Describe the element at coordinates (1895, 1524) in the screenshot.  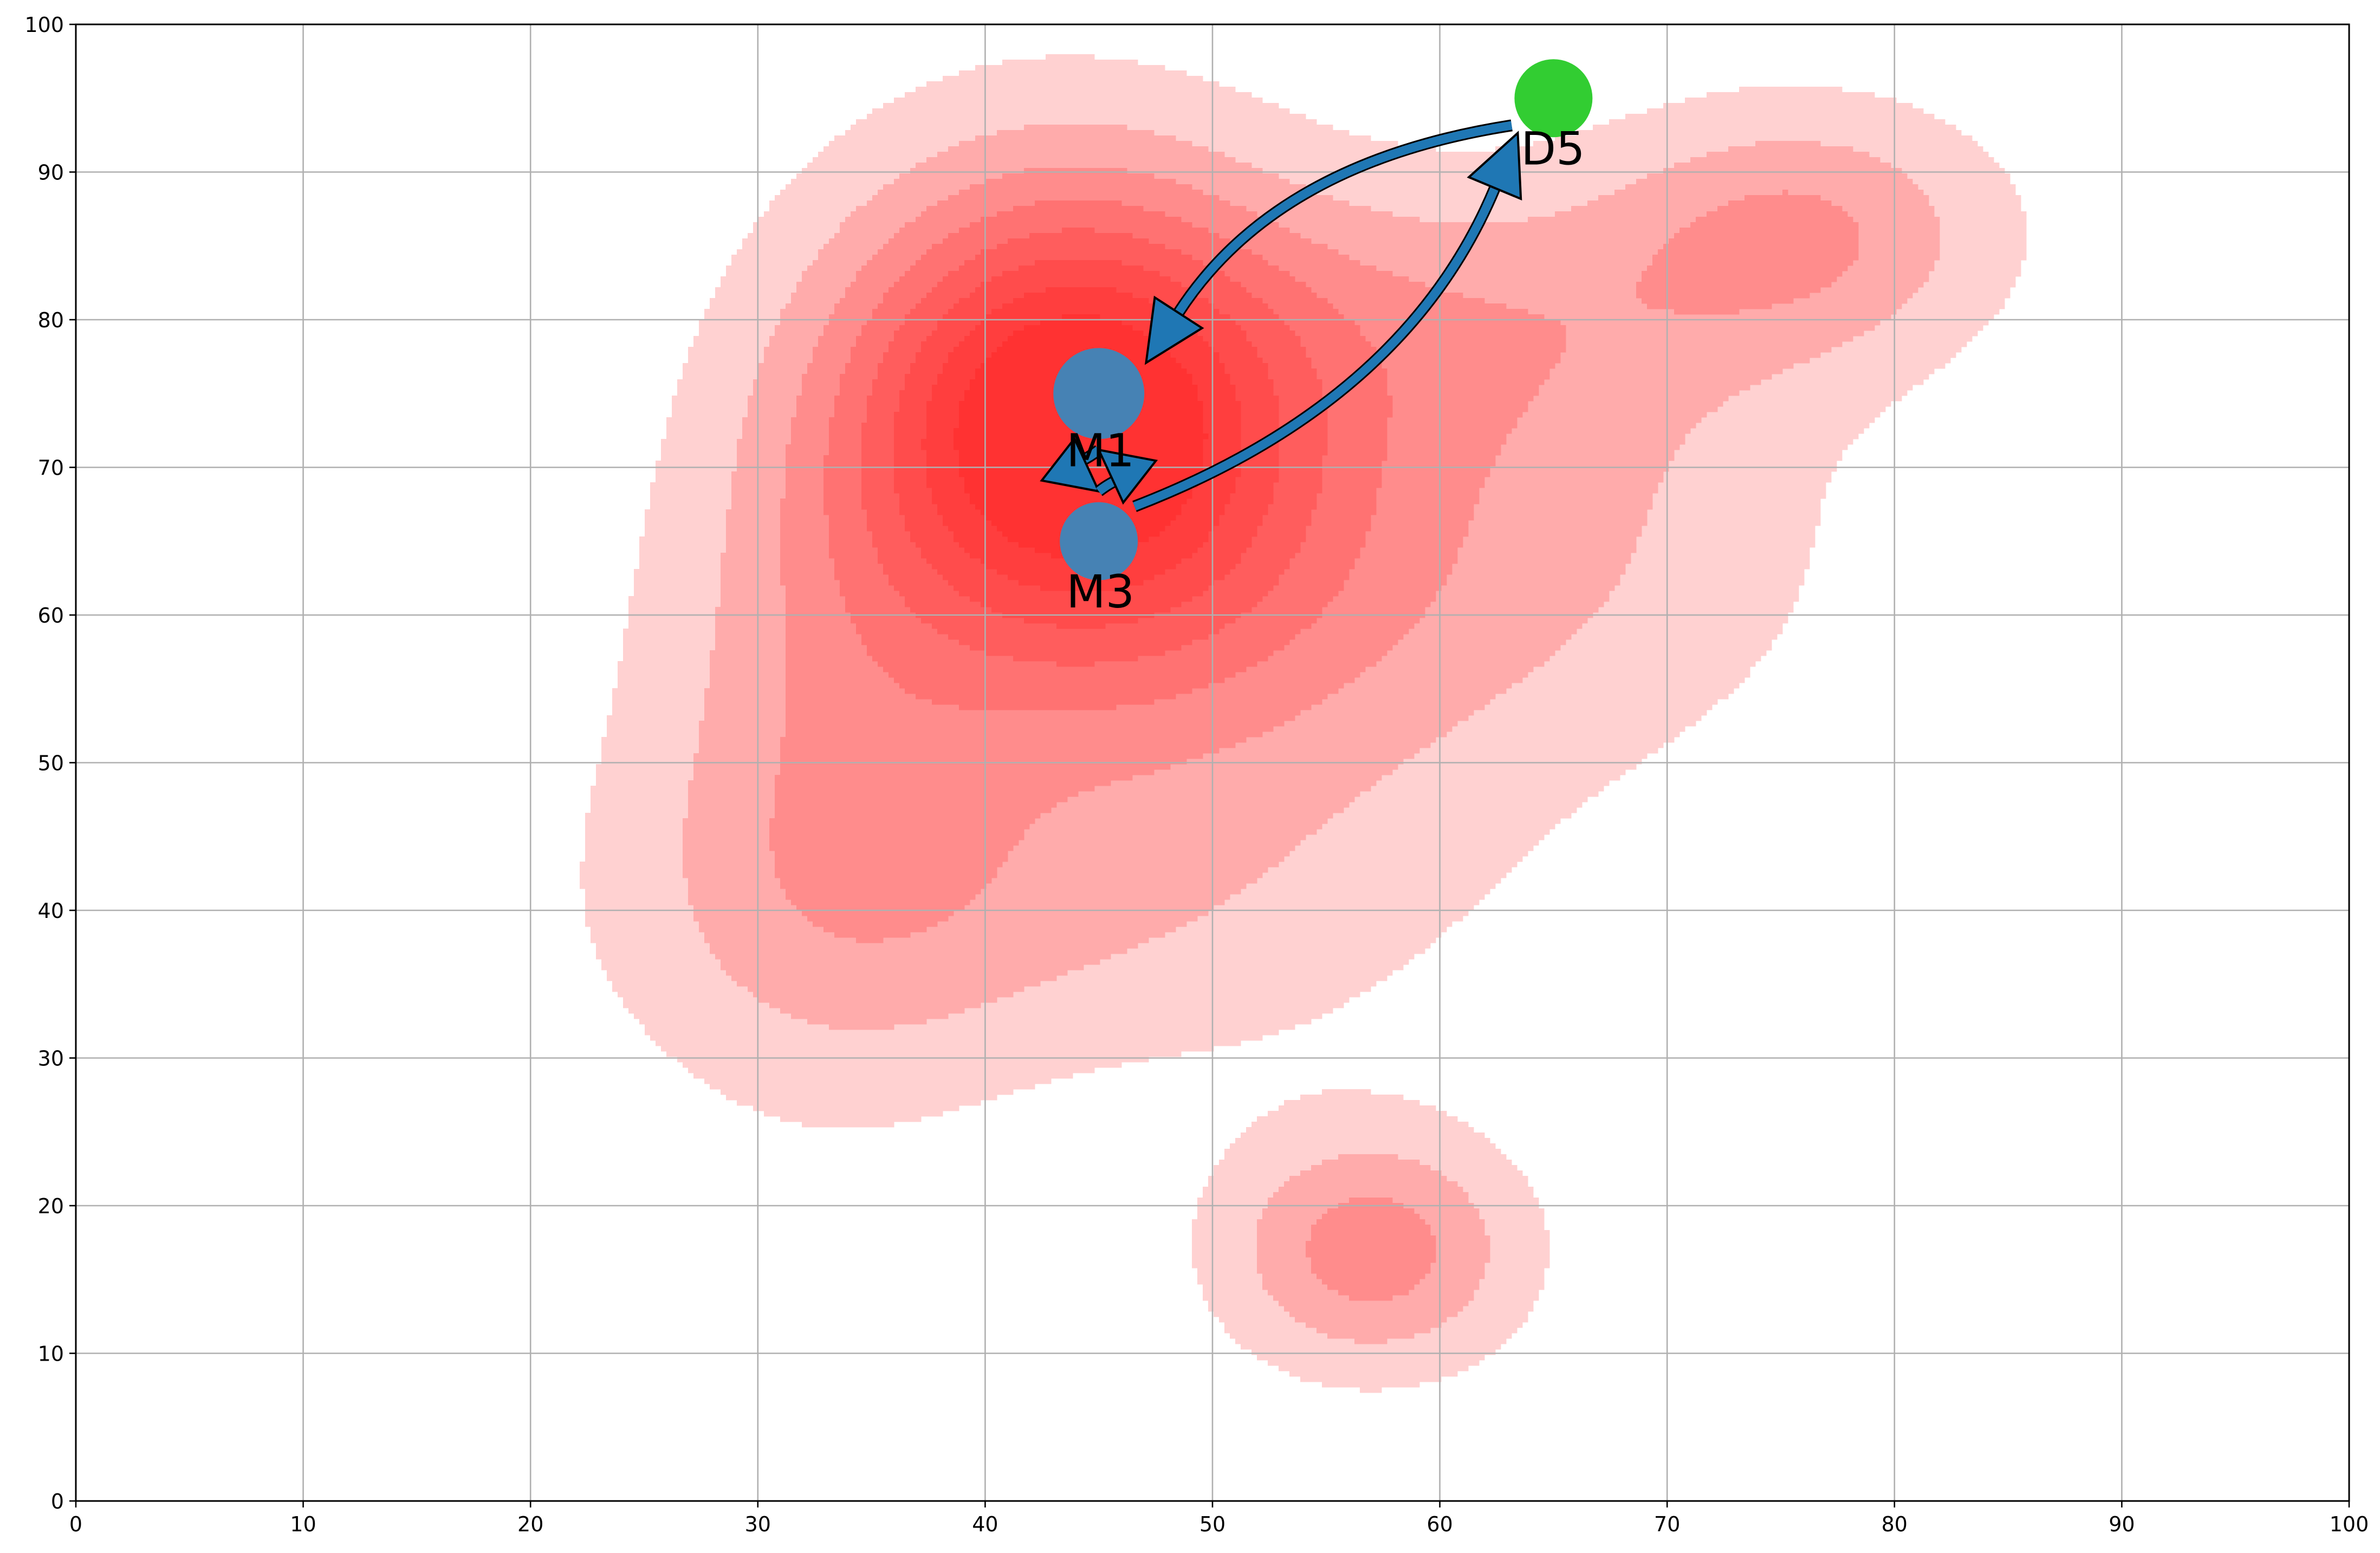
I see `x-tick-label: 80` at that location.